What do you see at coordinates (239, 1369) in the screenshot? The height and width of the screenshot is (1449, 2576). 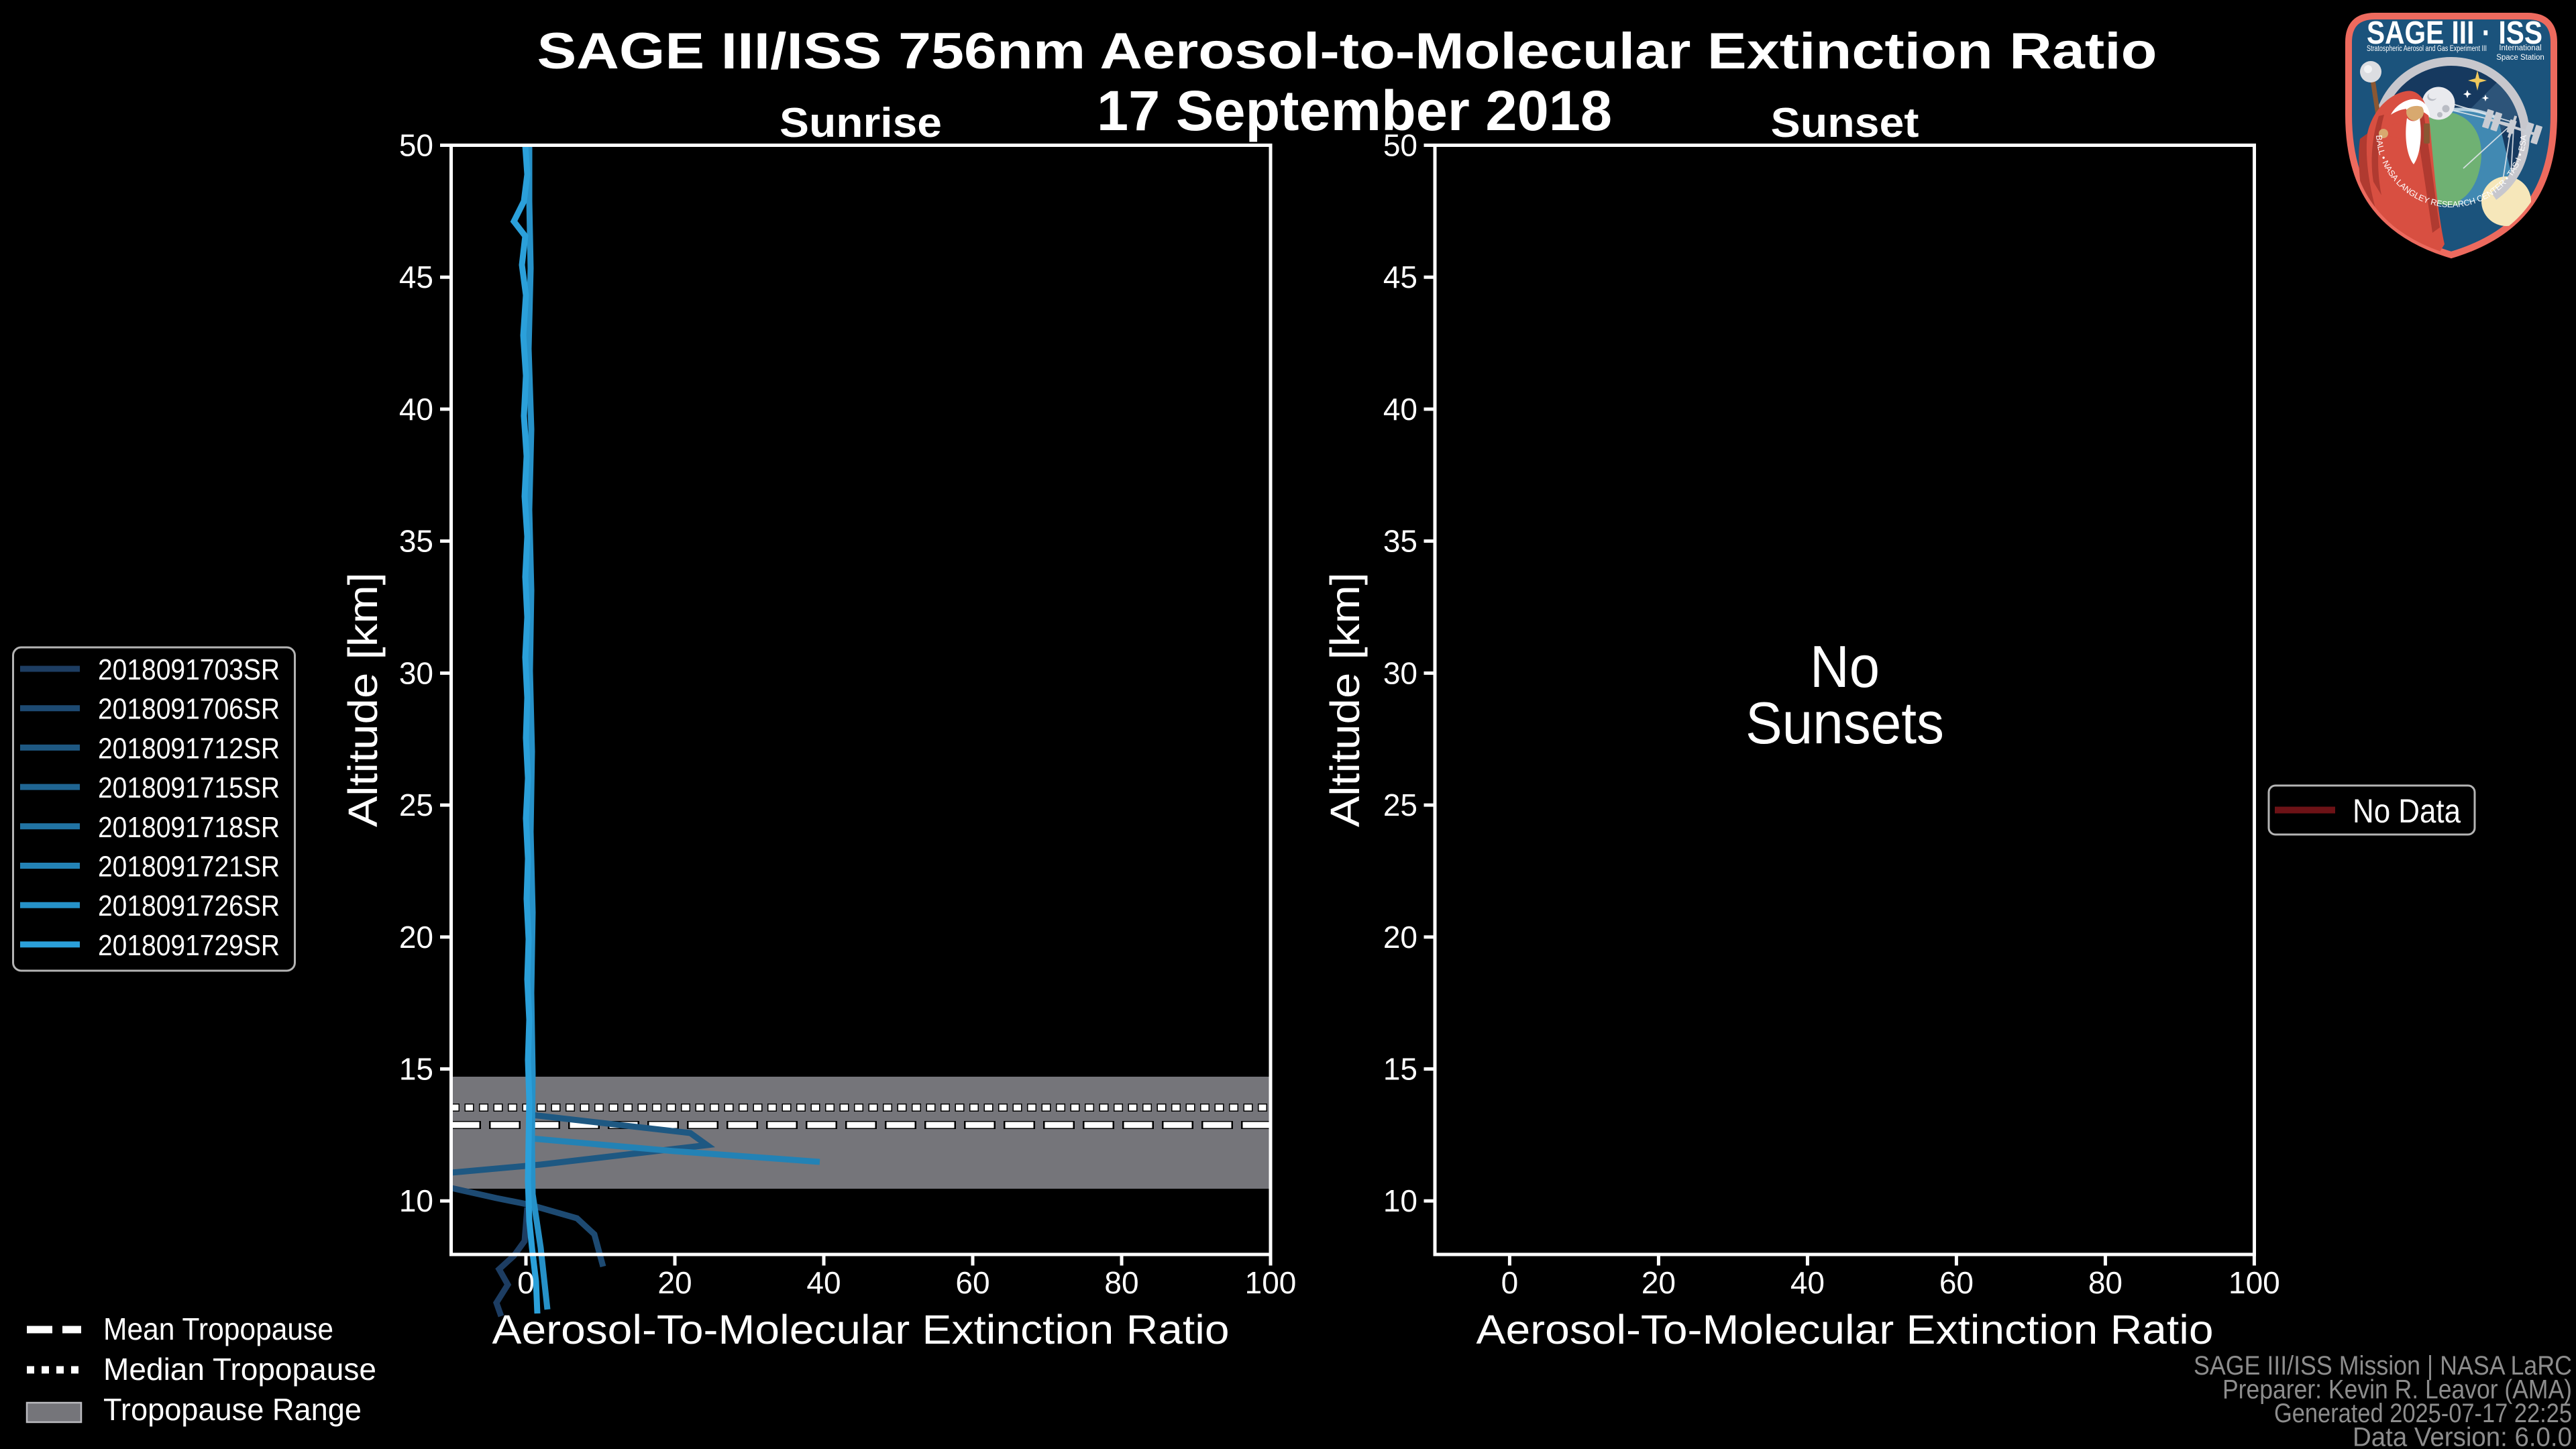 I see `svg-text: Median Tropopause` at bounding box center [239, 1369].